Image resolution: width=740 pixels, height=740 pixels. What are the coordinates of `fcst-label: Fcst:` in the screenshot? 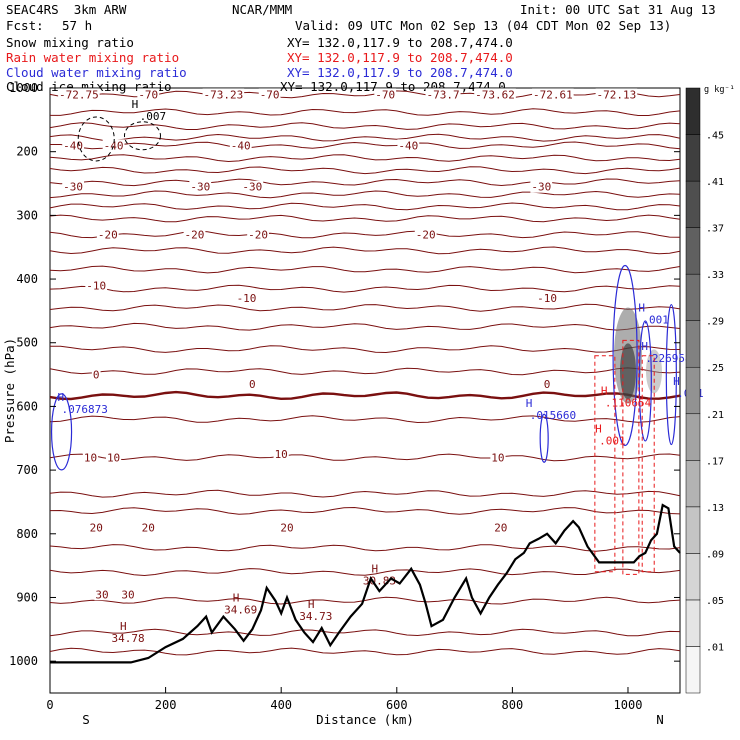 It's located at (25, 25).